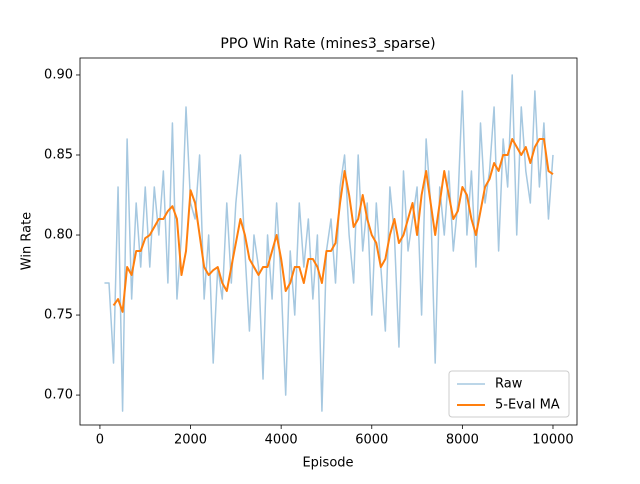 The height and width of the screenshot is (484, 640). I want to click on x-tick-label: 6000, so click(371, 440).